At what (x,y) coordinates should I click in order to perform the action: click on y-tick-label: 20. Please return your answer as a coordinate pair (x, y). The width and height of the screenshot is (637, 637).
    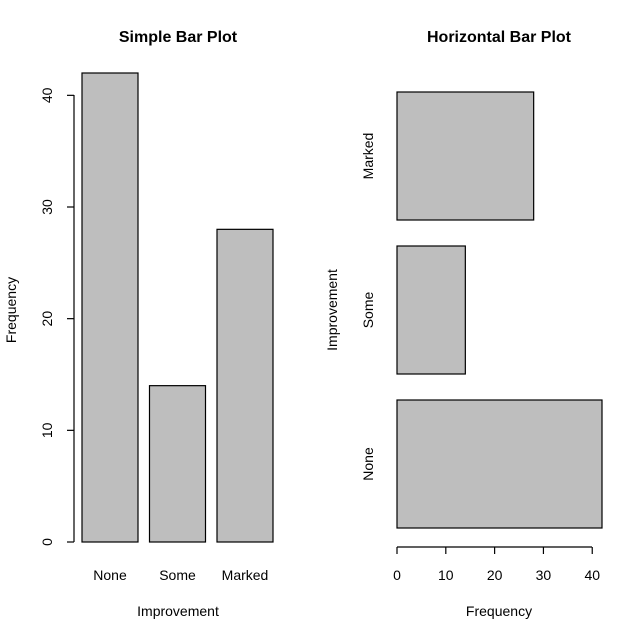
    Looking at the image, I should click on (47, 319).